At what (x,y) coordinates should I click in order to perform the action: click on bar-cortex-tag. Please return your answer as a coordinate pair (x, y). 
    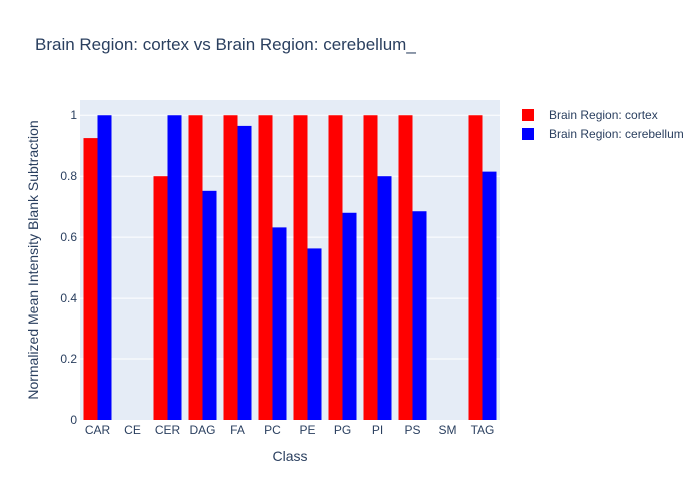
    Looking at the image, I should click on (475, 267).